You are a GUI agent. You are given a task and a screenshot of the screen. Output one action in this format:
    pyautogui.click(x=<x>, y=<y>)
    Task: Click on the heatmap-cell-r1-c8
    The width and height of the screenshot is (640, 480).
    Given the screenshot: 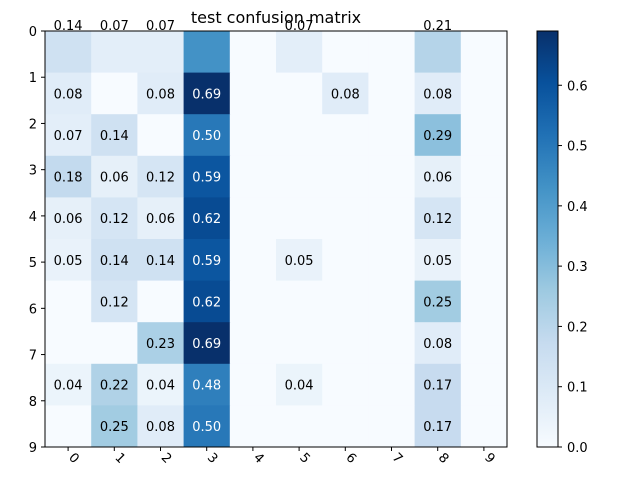 What is the action you would take?
    pyautogui.click(x=438, y=93)
    